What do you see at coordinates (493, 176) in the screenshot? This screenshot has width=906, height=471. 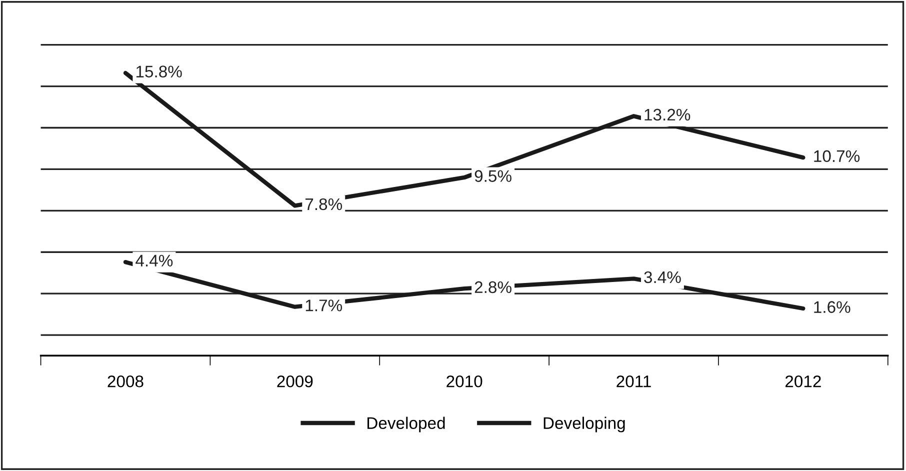 I see `data-label: 9.5%` at bounding box center [493, 176].